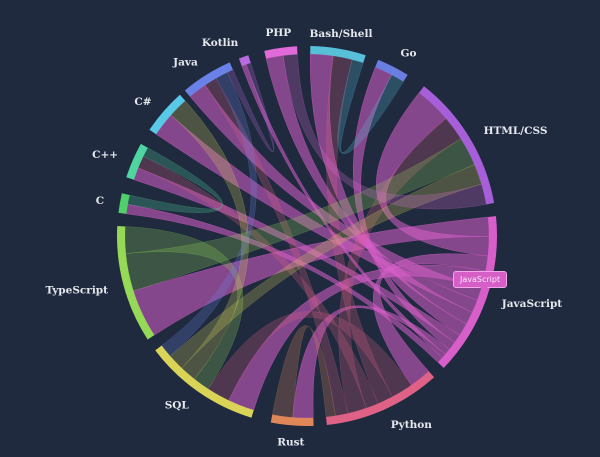 The height and width of the screenshot is (457, 600). I want to click on label-c-: C#, so click(142, 102).